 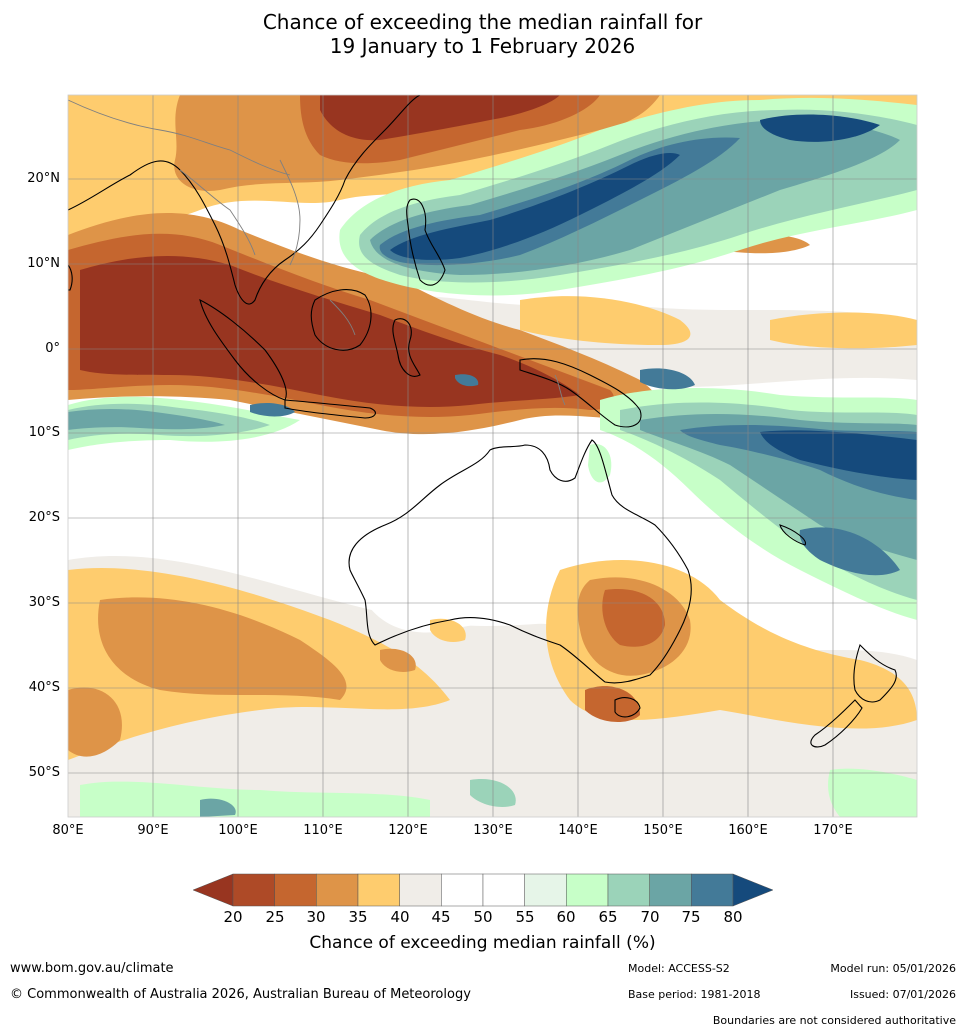 I want to click on lon-label-100e: 100°E, so click(x=238, y=830).